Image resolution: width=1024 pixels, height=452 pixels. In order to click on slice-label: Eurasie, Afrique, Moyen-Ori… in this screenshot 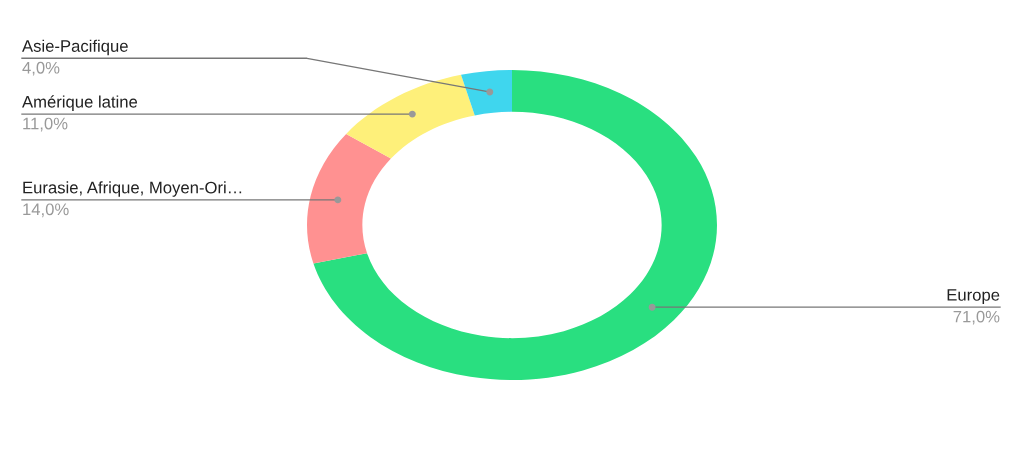, I will do `click(132, 189)`.